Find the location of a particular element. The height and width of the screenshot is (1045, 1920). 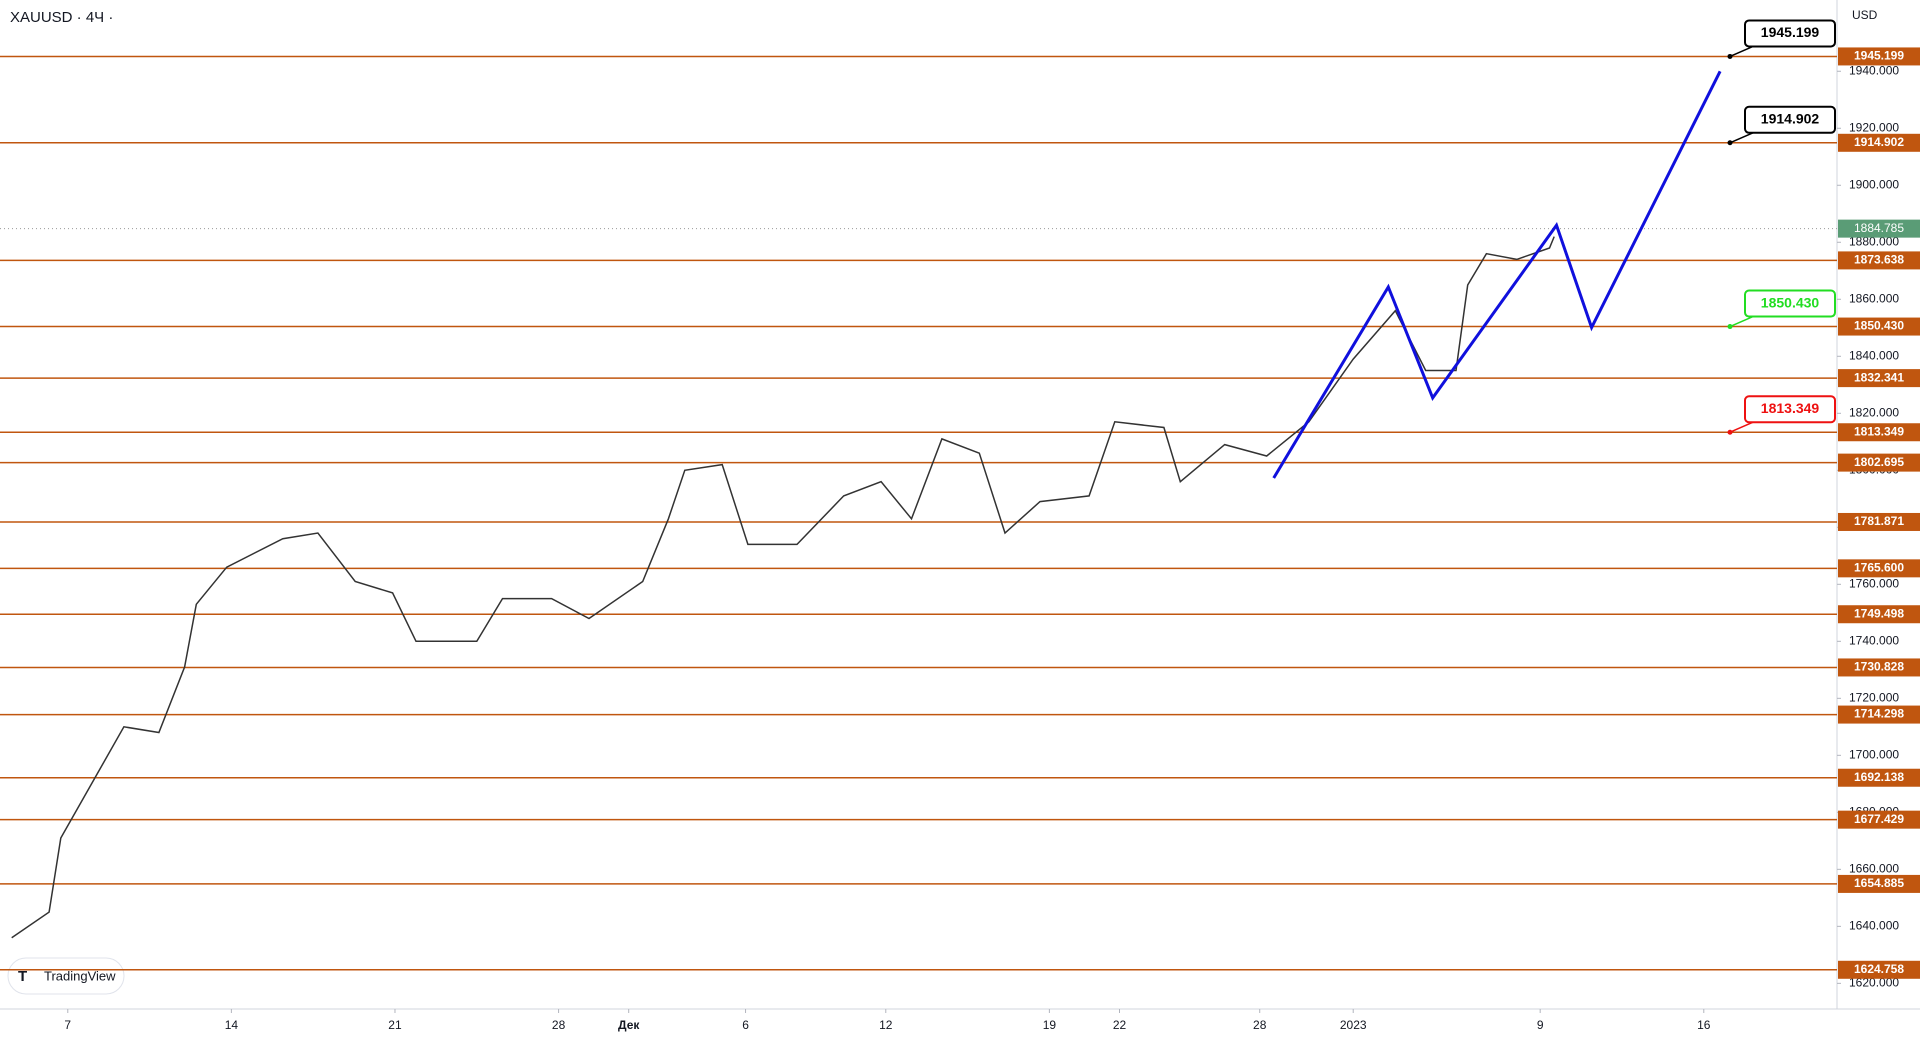

x-tick-label: 12 is located at coordinates (886, 1025).